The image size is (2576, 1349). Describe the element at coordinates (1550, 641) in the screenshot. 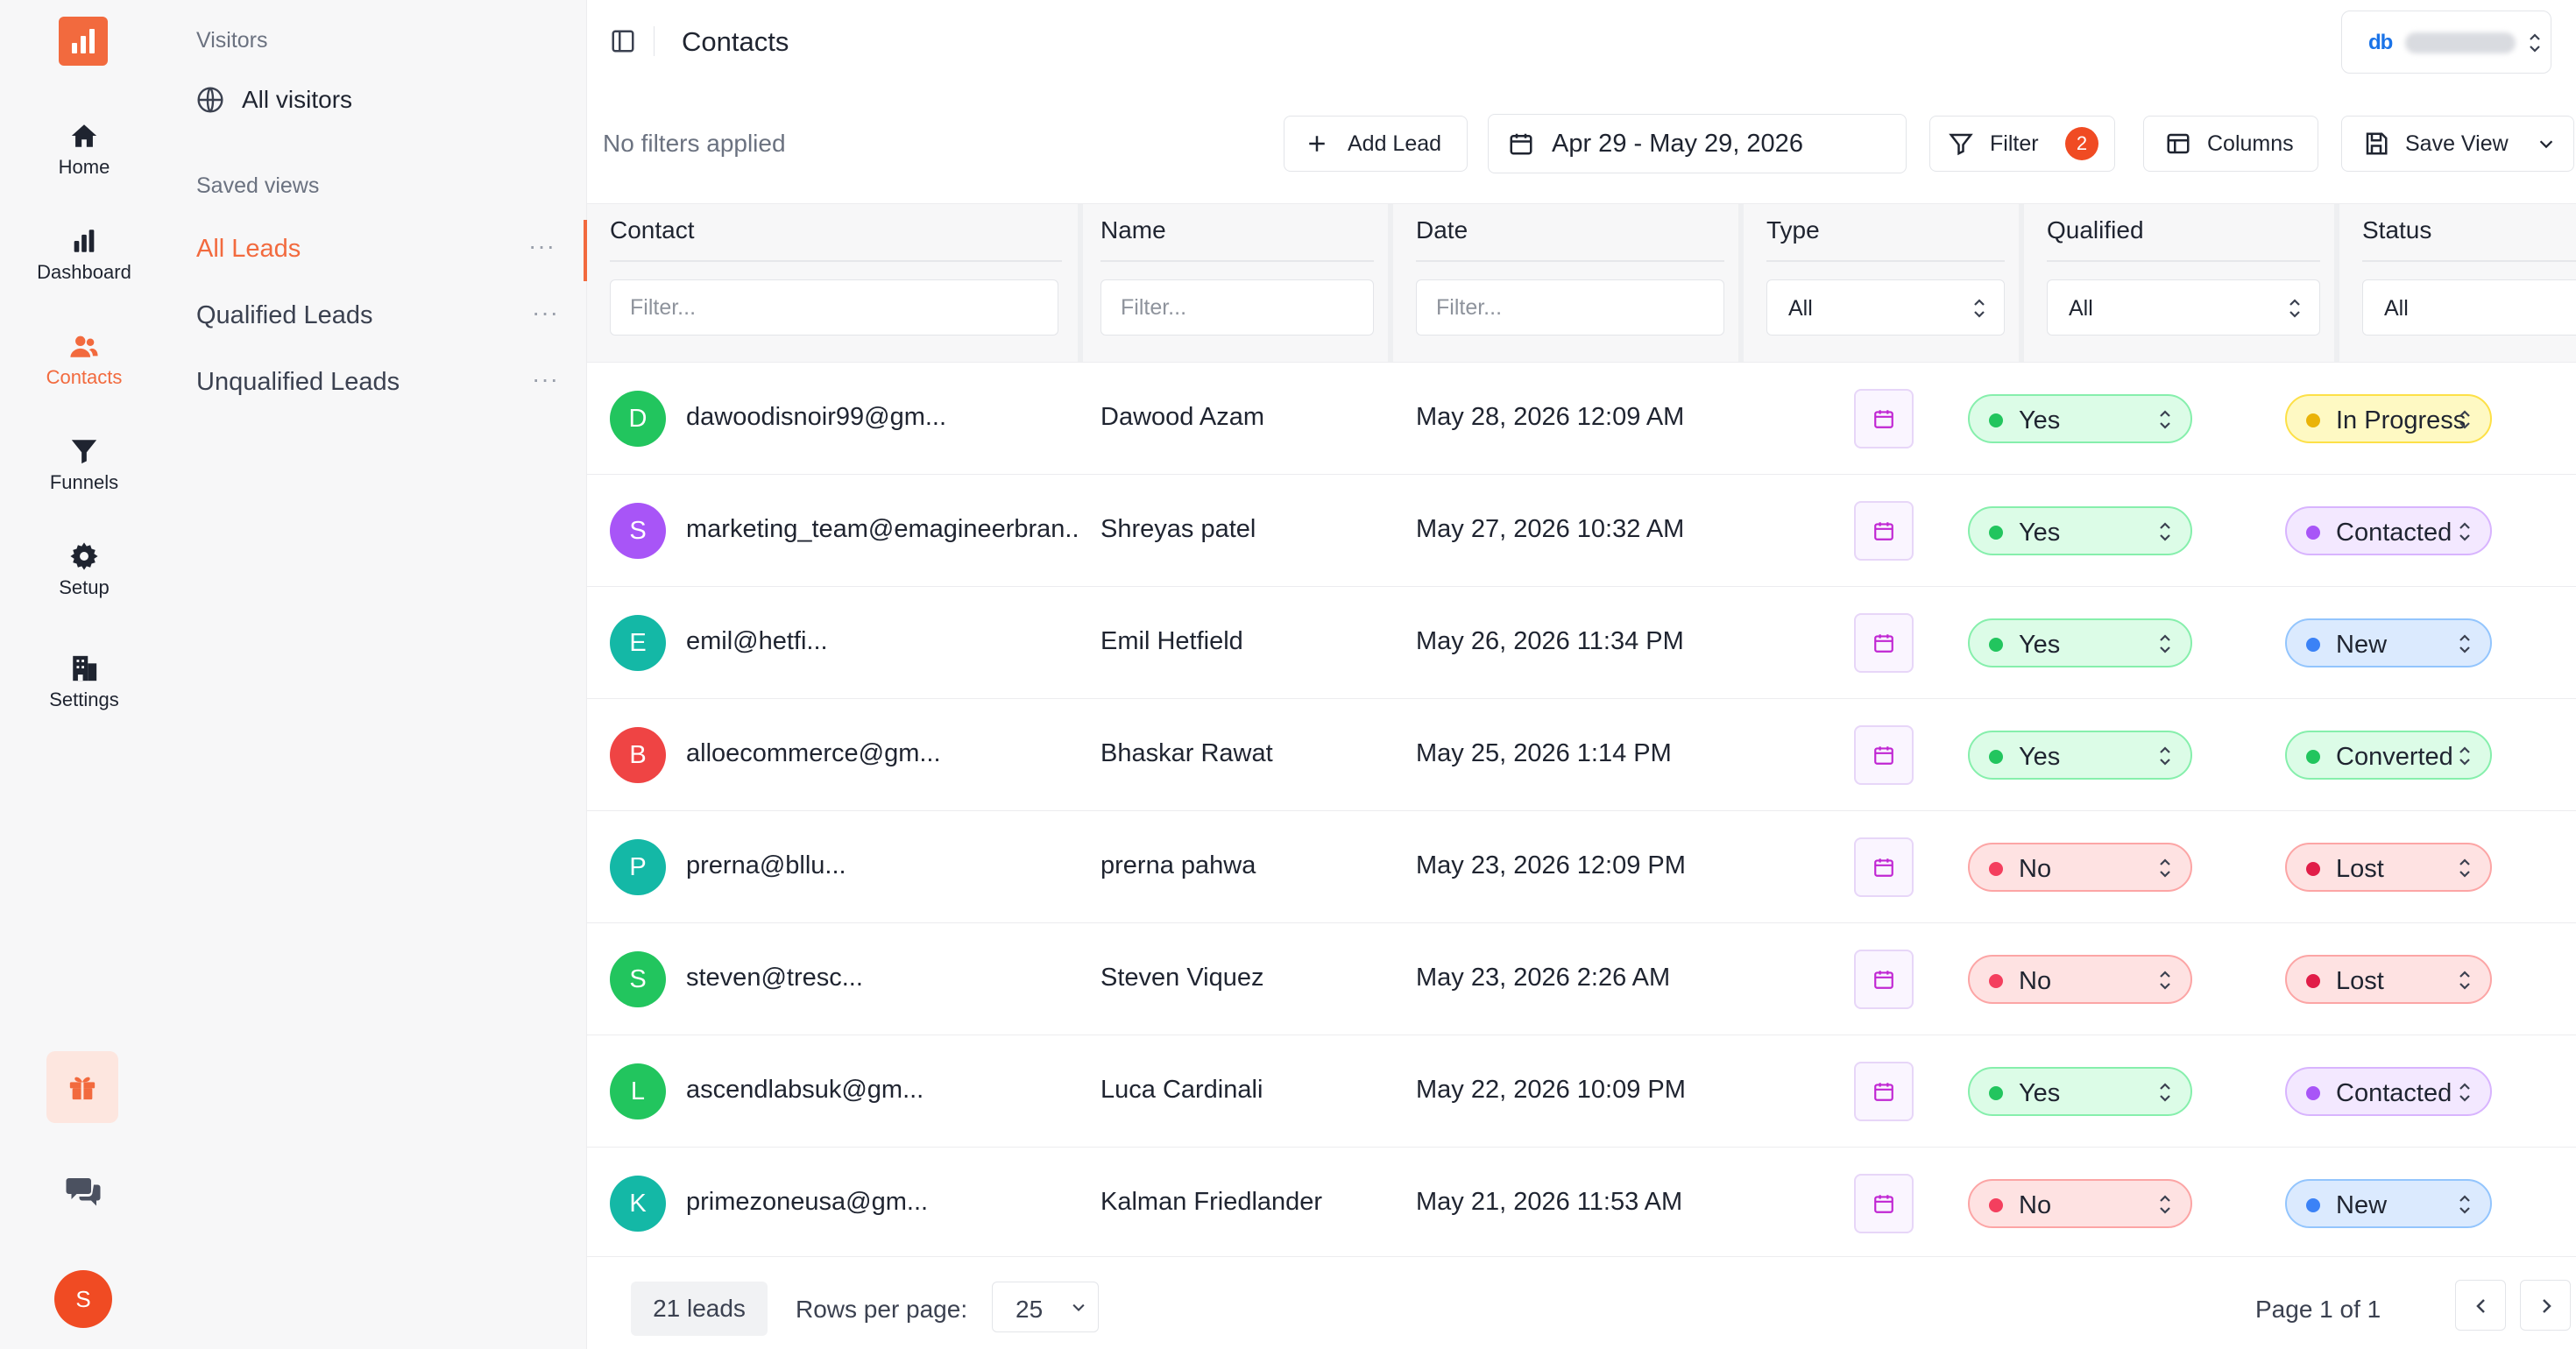

I see `contact-date: May 26, 2026 11:34 PM` at that location.